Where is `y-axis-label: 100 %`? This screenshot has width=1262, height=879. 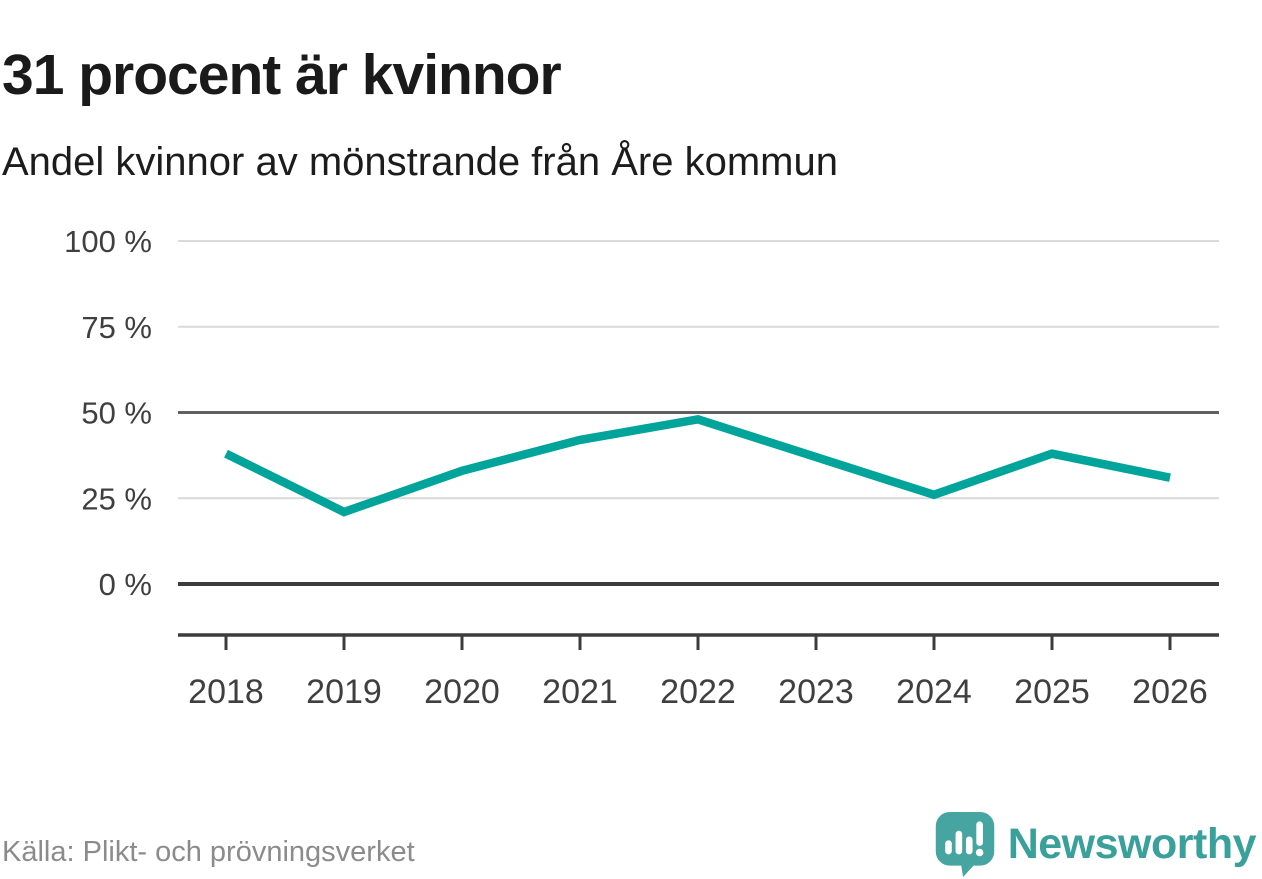 y-axis-label: 100 % is located at coordinates (108, 241).